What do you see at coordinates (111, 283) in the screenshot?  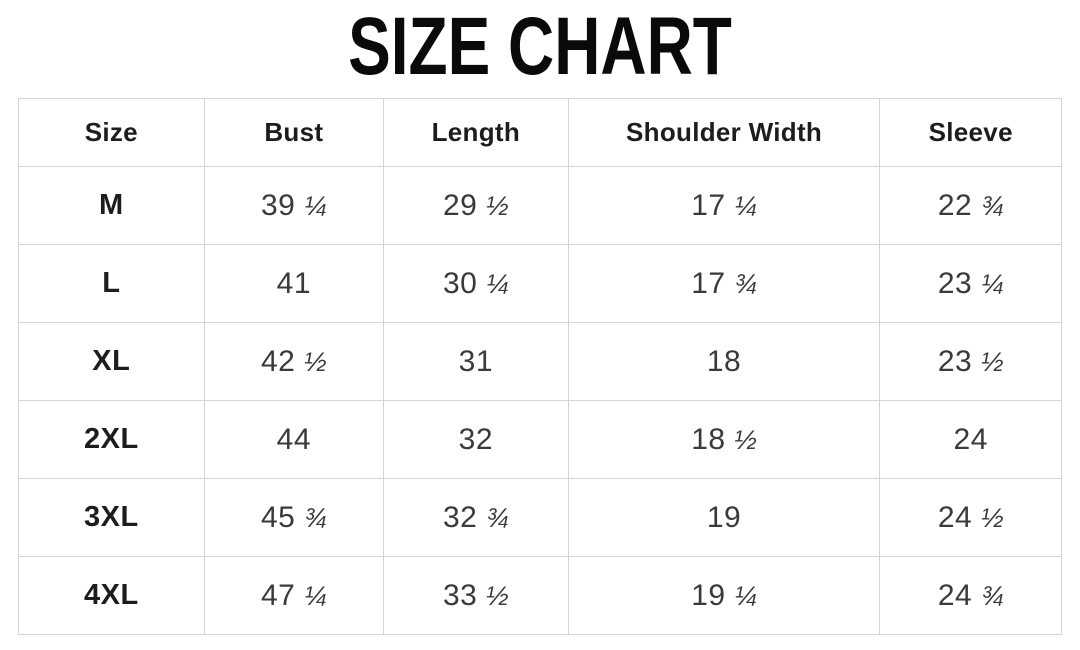 I see `size-cell: L` at bounding box center [111, 283].